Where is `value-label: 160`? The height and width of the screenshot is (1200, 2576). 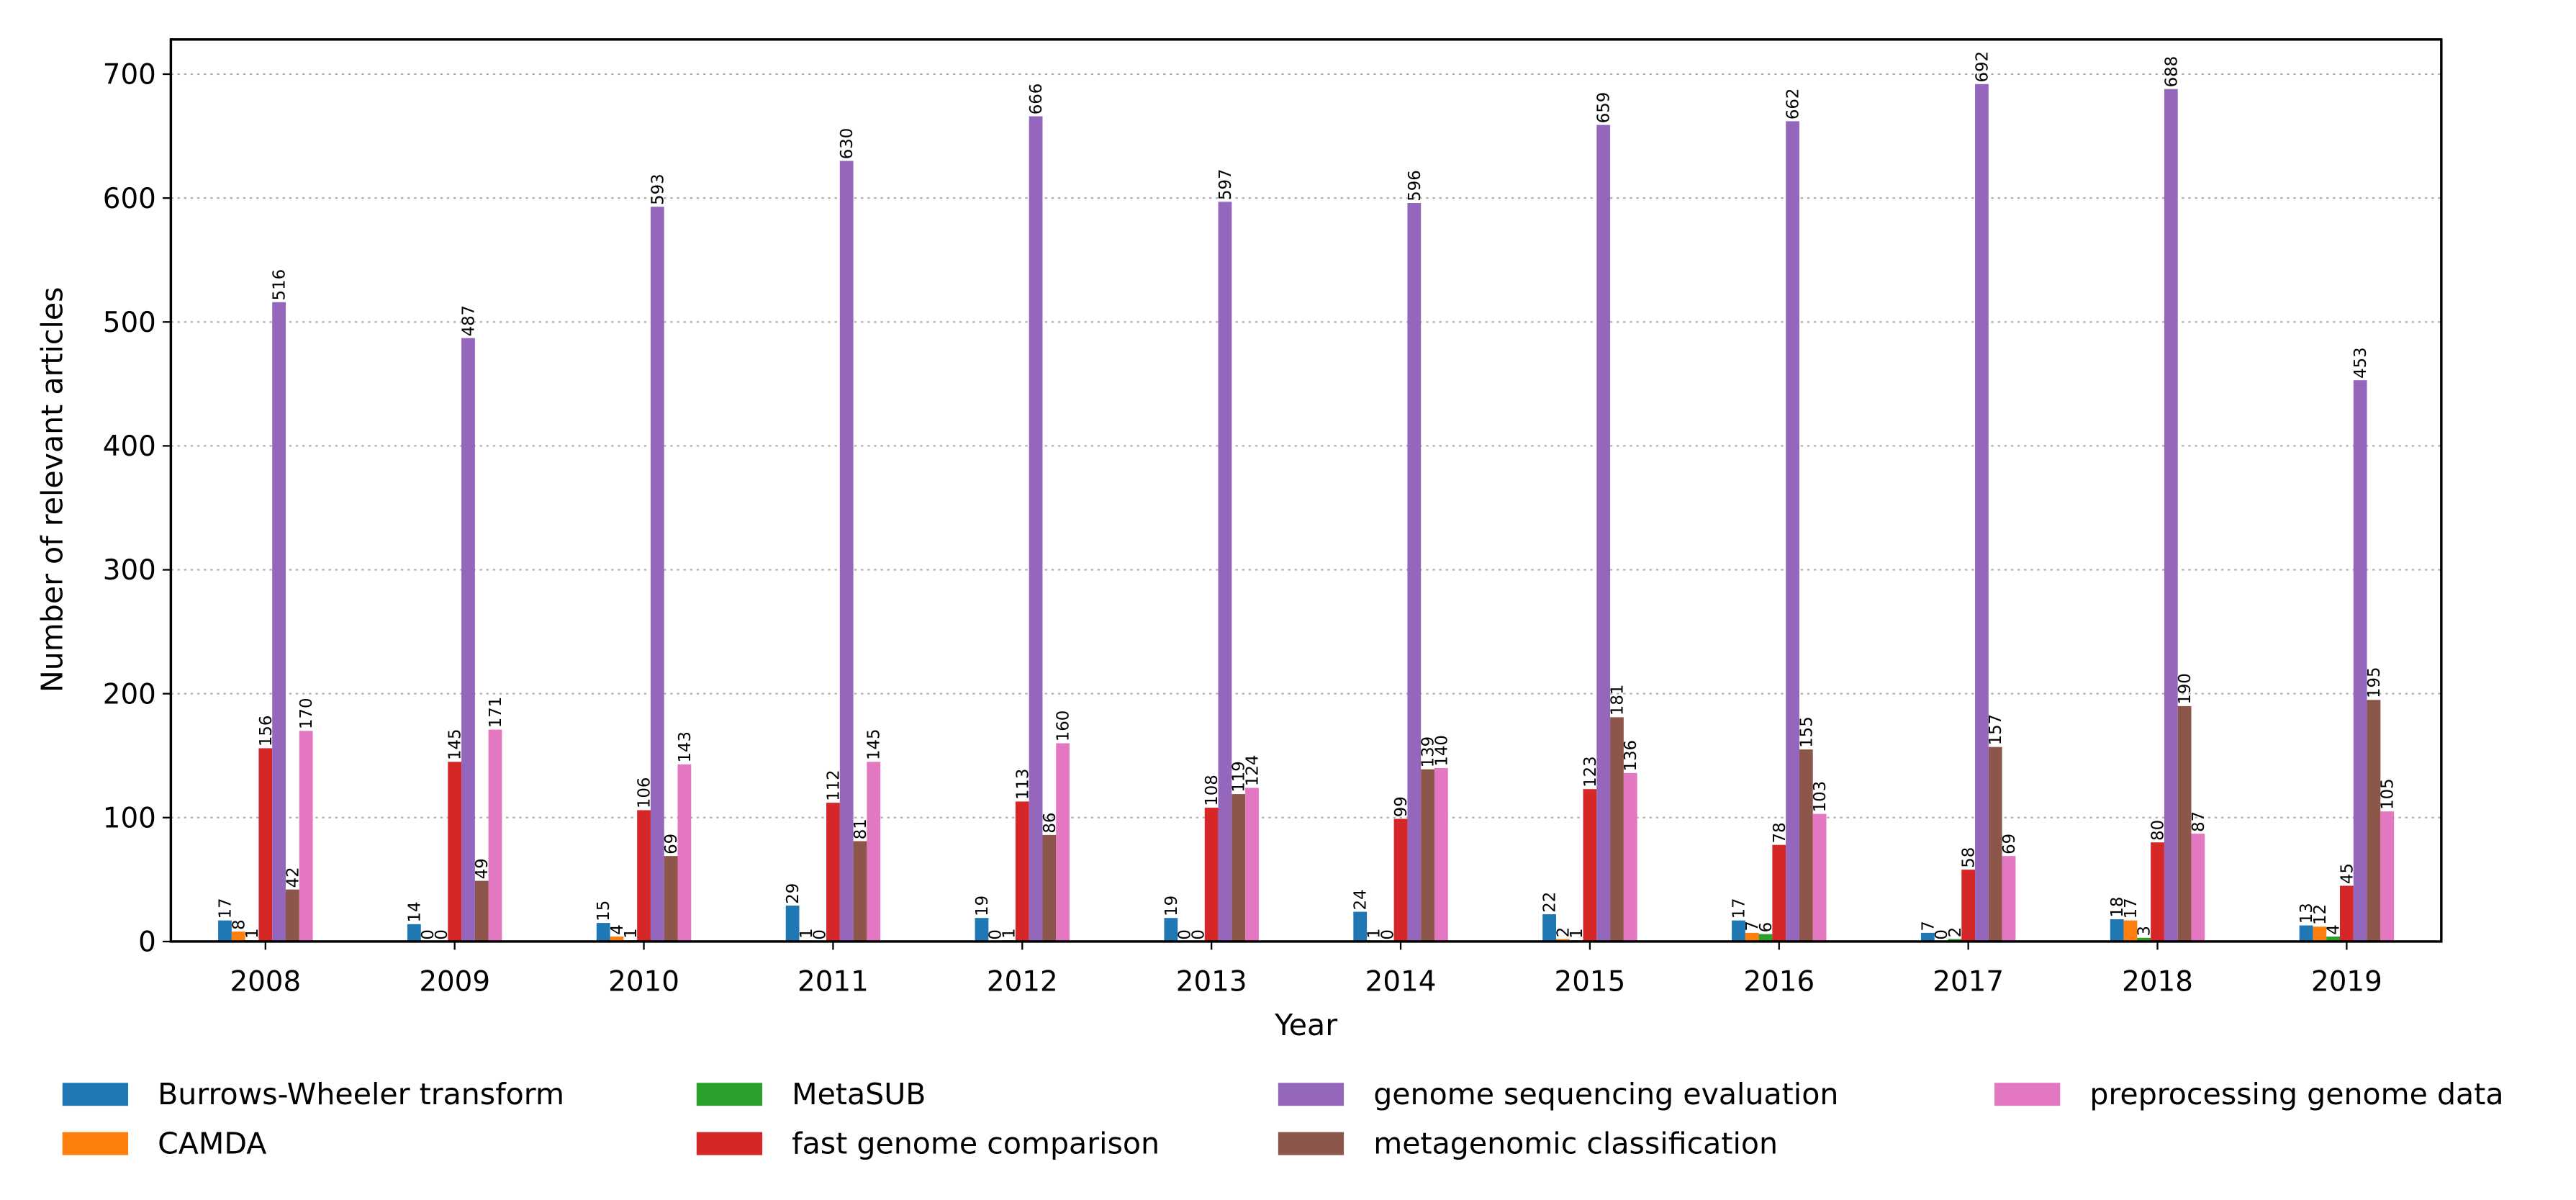 value-label: 160 is located at coordinates (1064, 726).